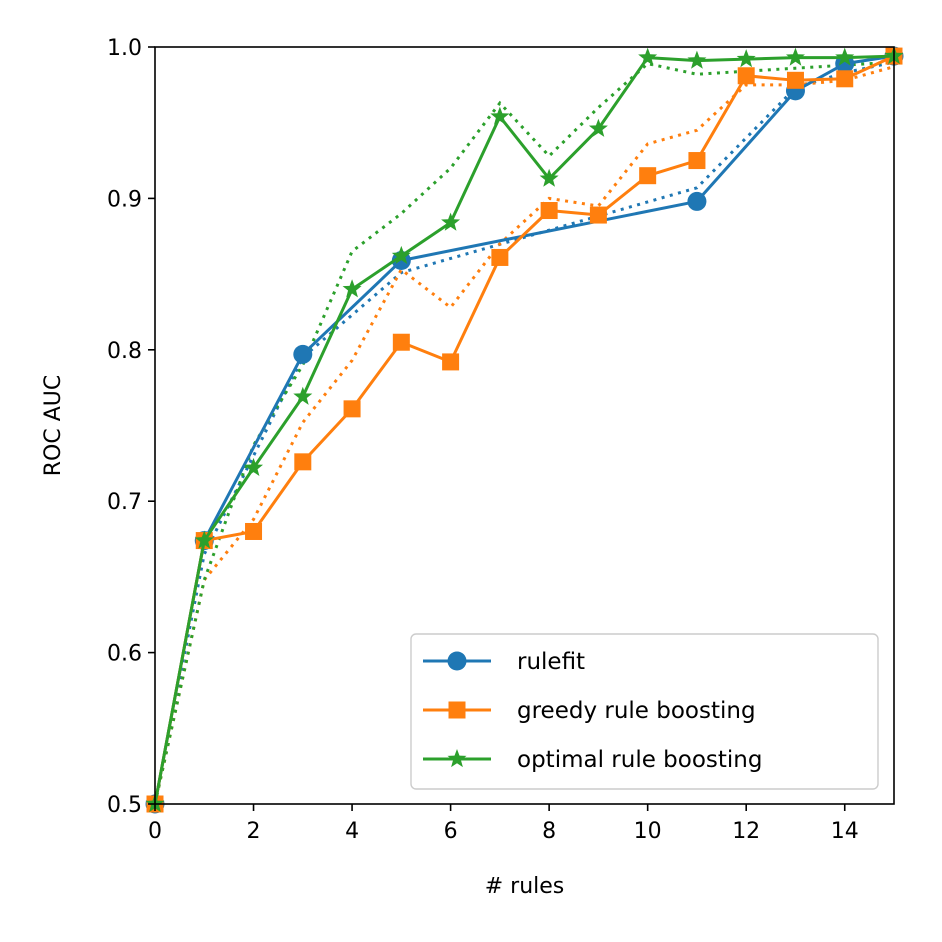 This screenshot has height=942, width=942. Describe the element at coordinates (124, 502) in the screenshot. I see `y-tick-label: 0.7` at that location.